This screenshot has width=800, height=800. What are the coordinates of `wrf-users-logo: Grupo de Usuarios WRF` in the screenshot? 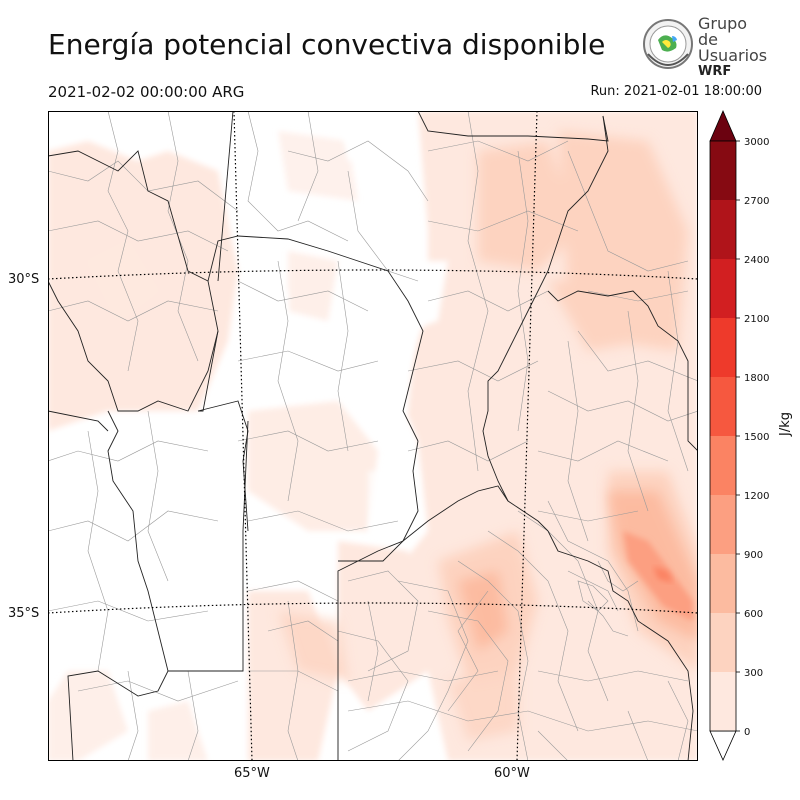 It's located at (702, 46).